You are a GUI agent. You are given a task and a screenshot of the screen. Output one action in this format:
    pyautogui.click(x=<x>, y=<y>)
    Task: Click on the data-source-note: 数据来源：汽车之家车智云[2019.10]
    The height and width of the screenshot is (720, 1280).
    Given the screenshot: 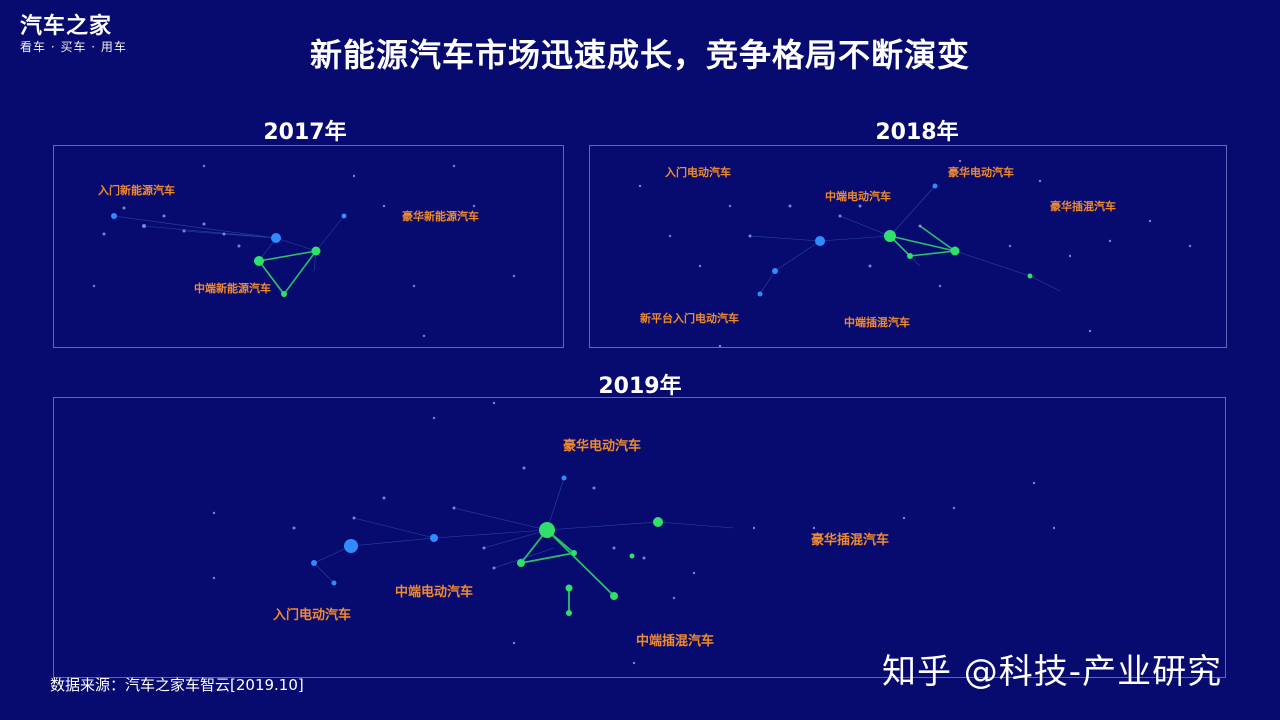 What is the action you would take?
    pyautogui.click(x=177, y=685)
    